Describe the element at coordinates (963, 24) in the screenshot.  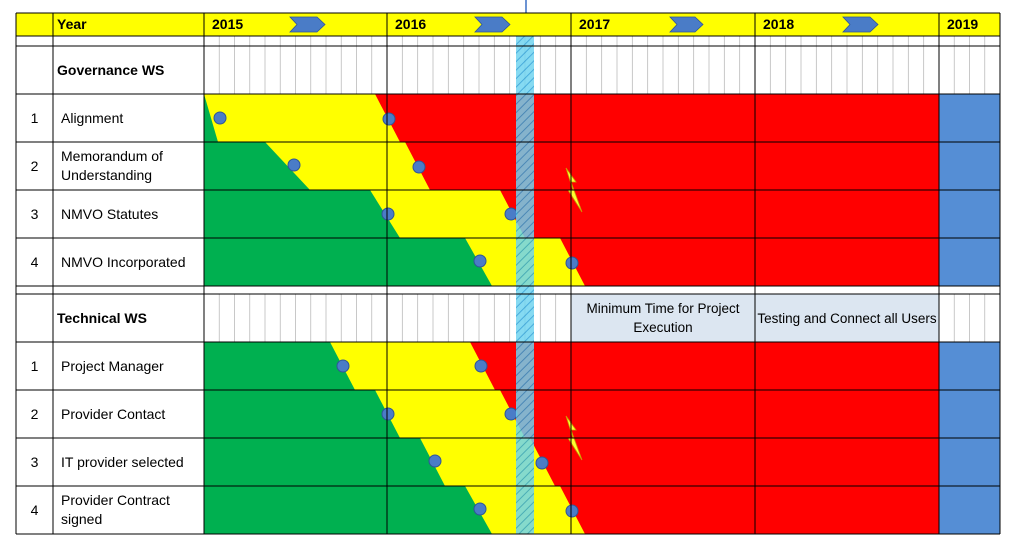
I see `year-header: 2019` at that location.